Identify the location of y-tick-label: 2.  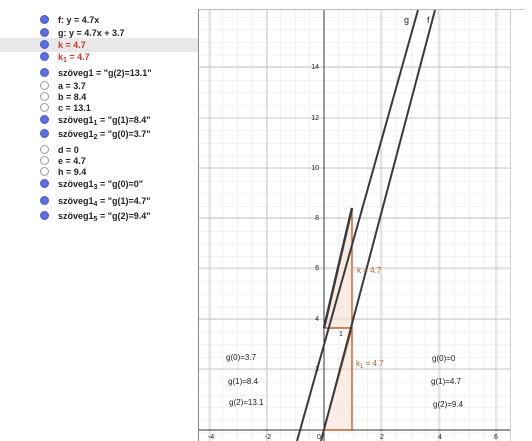
(317, 369).